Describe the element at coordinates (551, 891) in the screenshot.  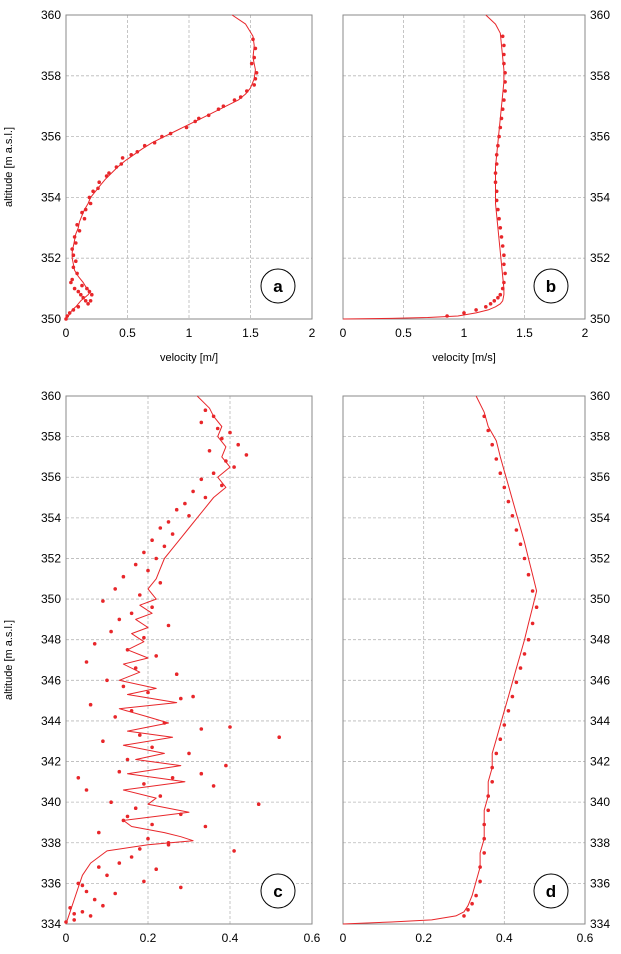
I see `panel-label: d` at that location.